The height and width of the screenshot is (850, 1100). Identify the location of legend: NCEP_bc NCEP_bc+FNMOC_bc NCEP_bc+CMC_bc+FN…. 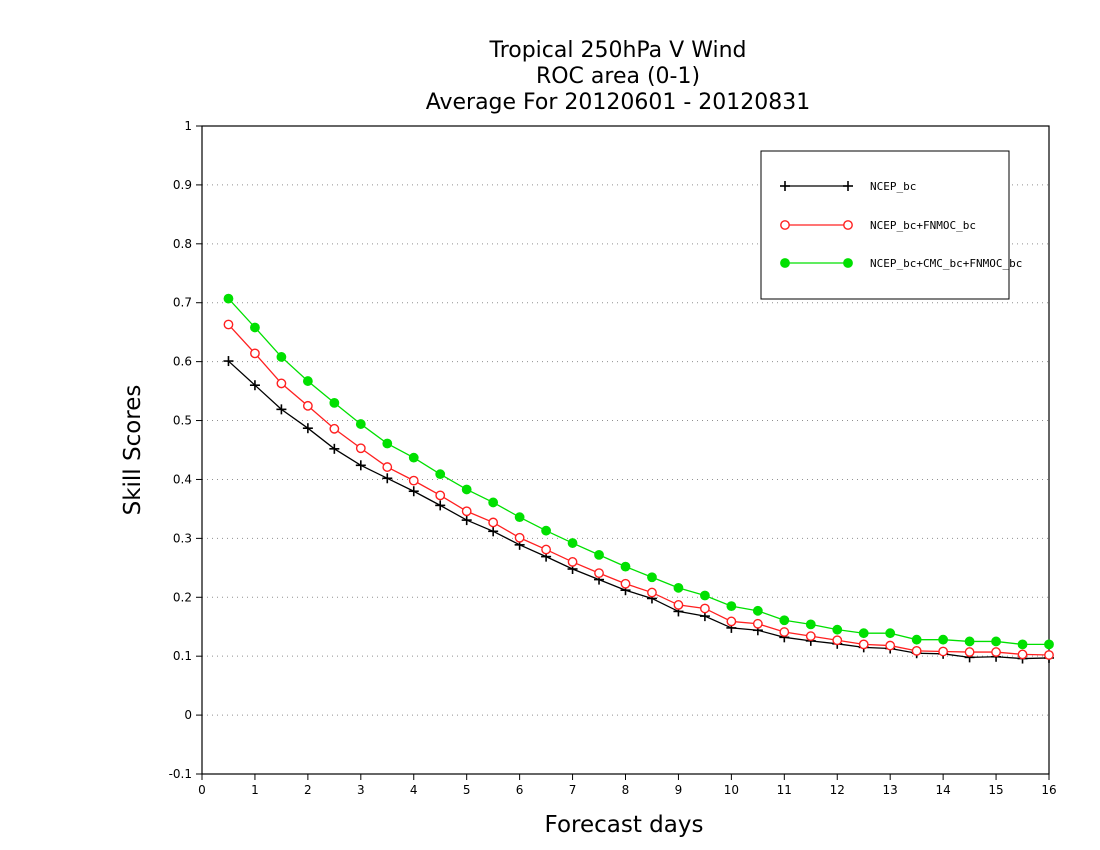
(891, 225).